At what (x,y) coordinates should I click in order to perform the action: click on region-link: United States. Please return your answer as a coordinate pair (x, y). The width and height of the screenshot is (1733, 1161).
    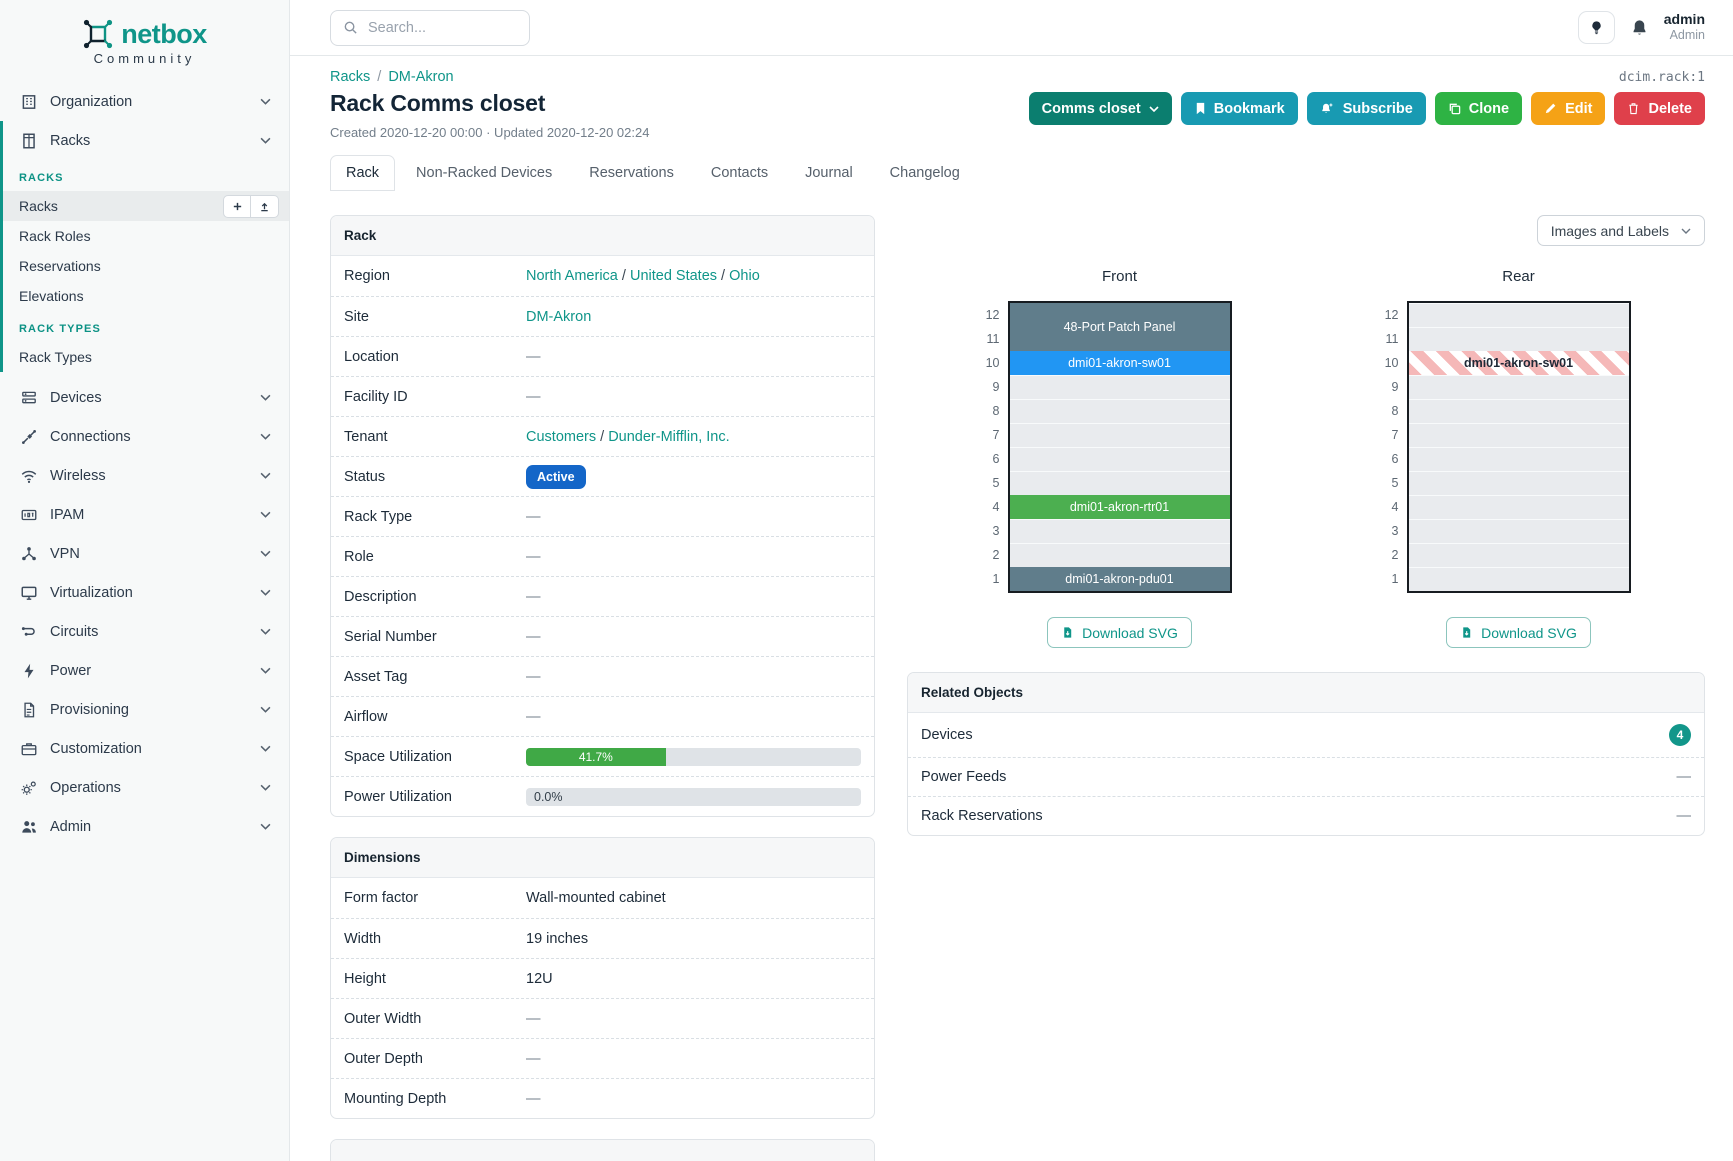
    Looking at the image, I should click on (673, 276).